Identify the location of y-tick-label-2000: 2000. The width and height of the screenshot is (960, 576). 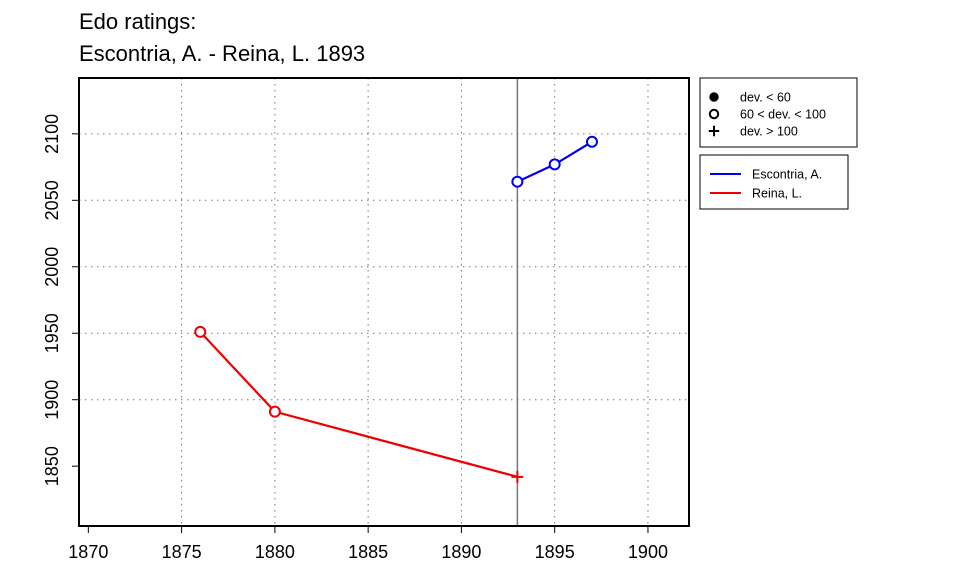
(52, 267).